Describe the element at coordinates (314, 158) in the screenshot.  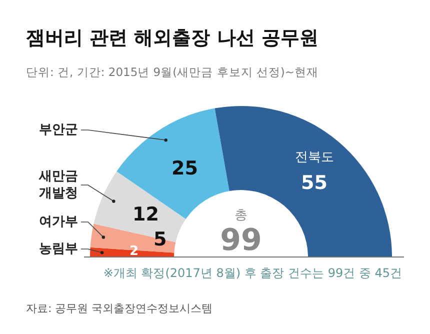
I see `slice-label: 전북도` at that location.